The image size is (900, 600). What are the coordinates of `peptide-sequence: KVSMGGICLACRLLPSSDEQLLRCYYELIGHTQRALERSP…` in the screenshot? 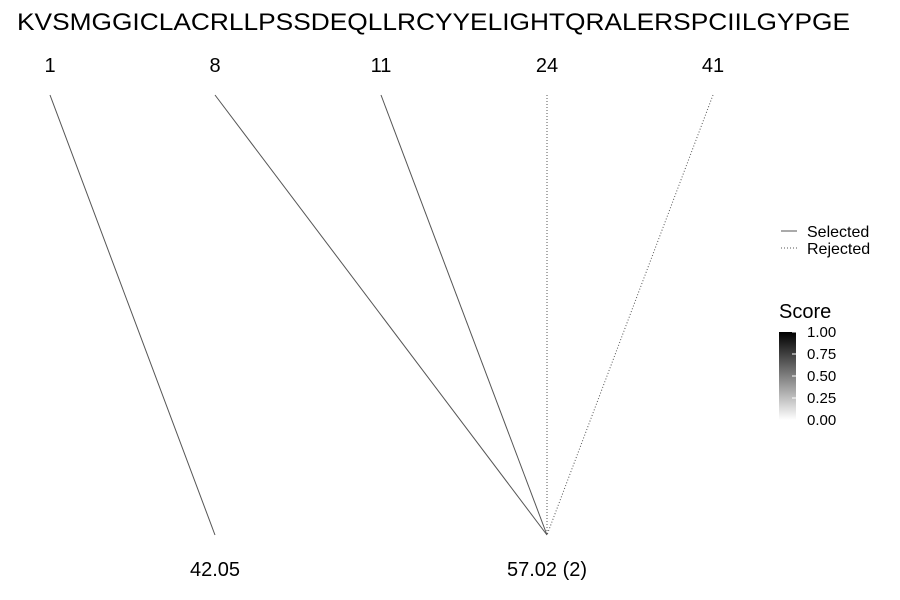 It's located at (433, 22).